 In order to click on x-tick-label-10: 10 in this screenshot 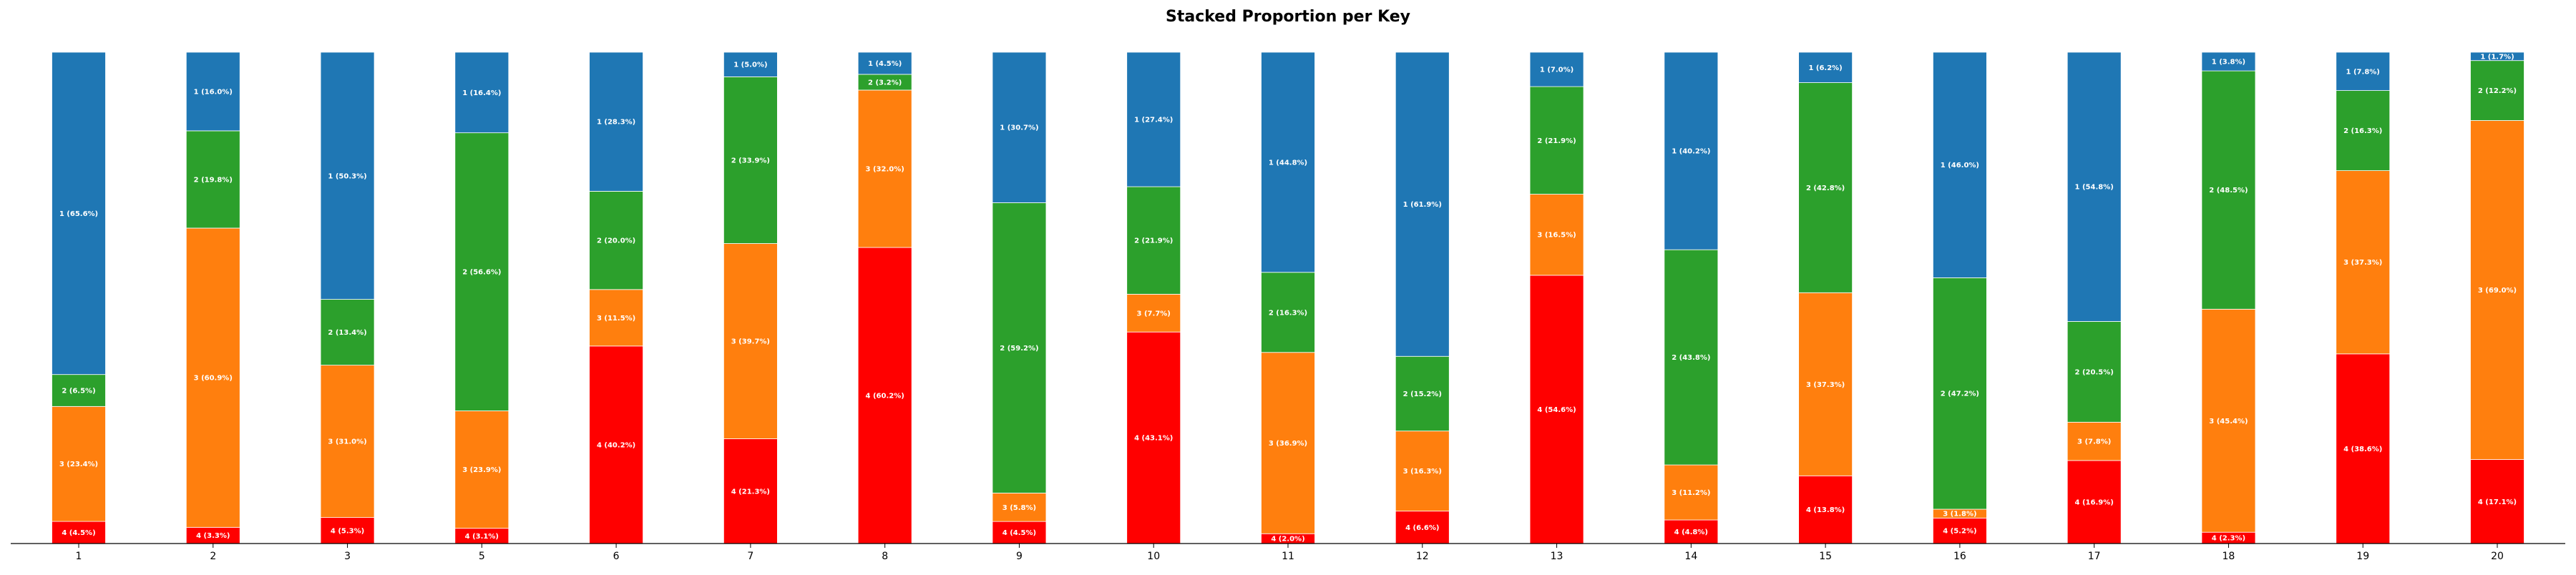, I will do `click(1153, 557)`.